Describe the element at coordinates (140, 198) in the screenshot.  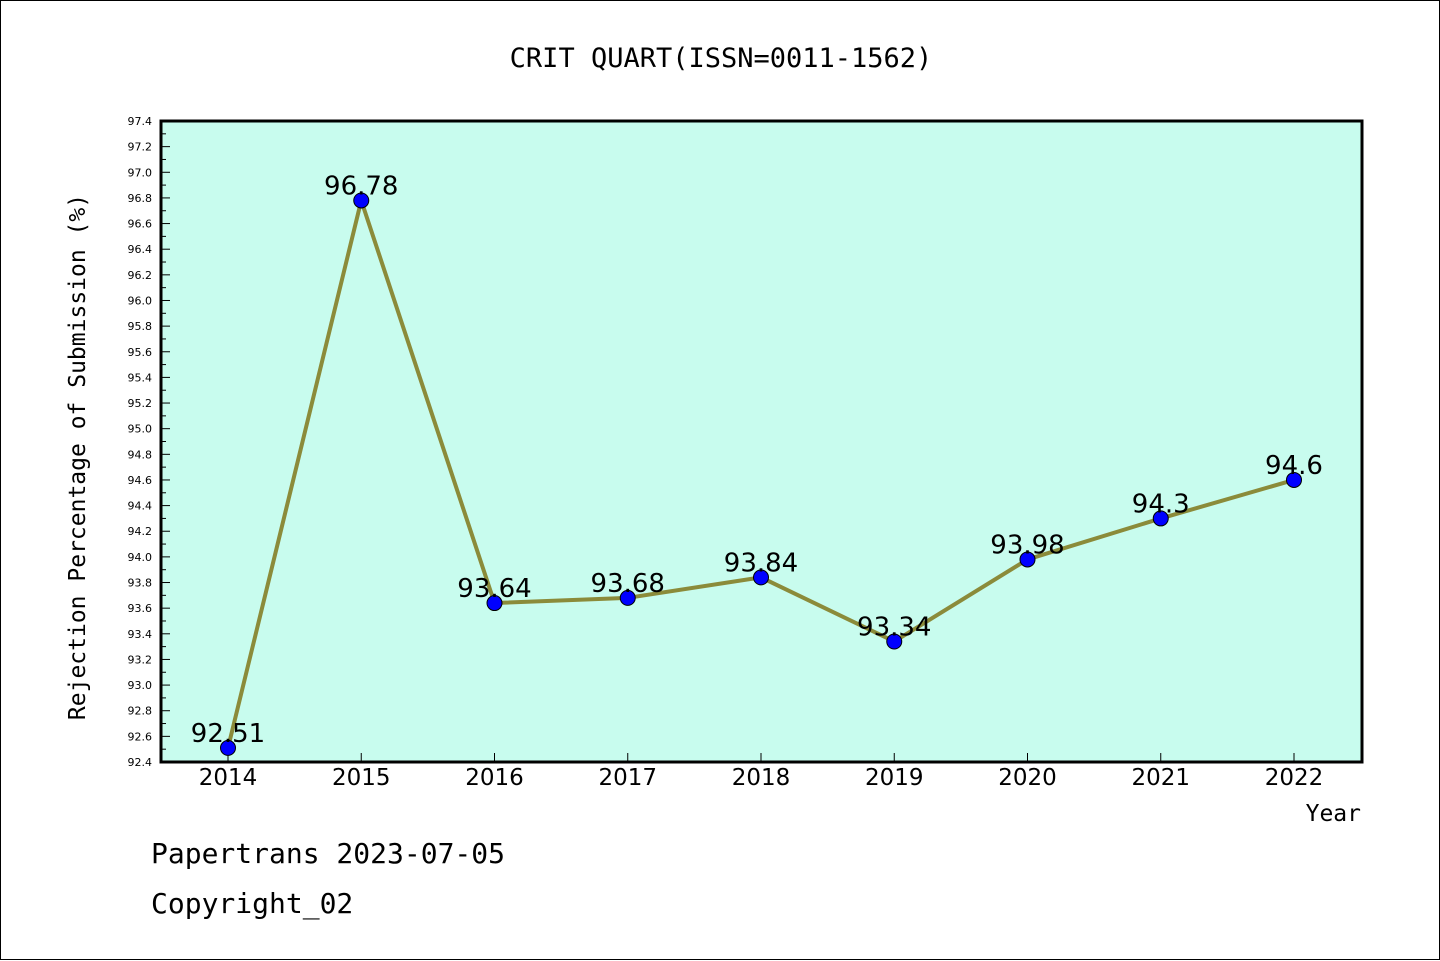
I see `y-tick-label: 96.8` at that location.